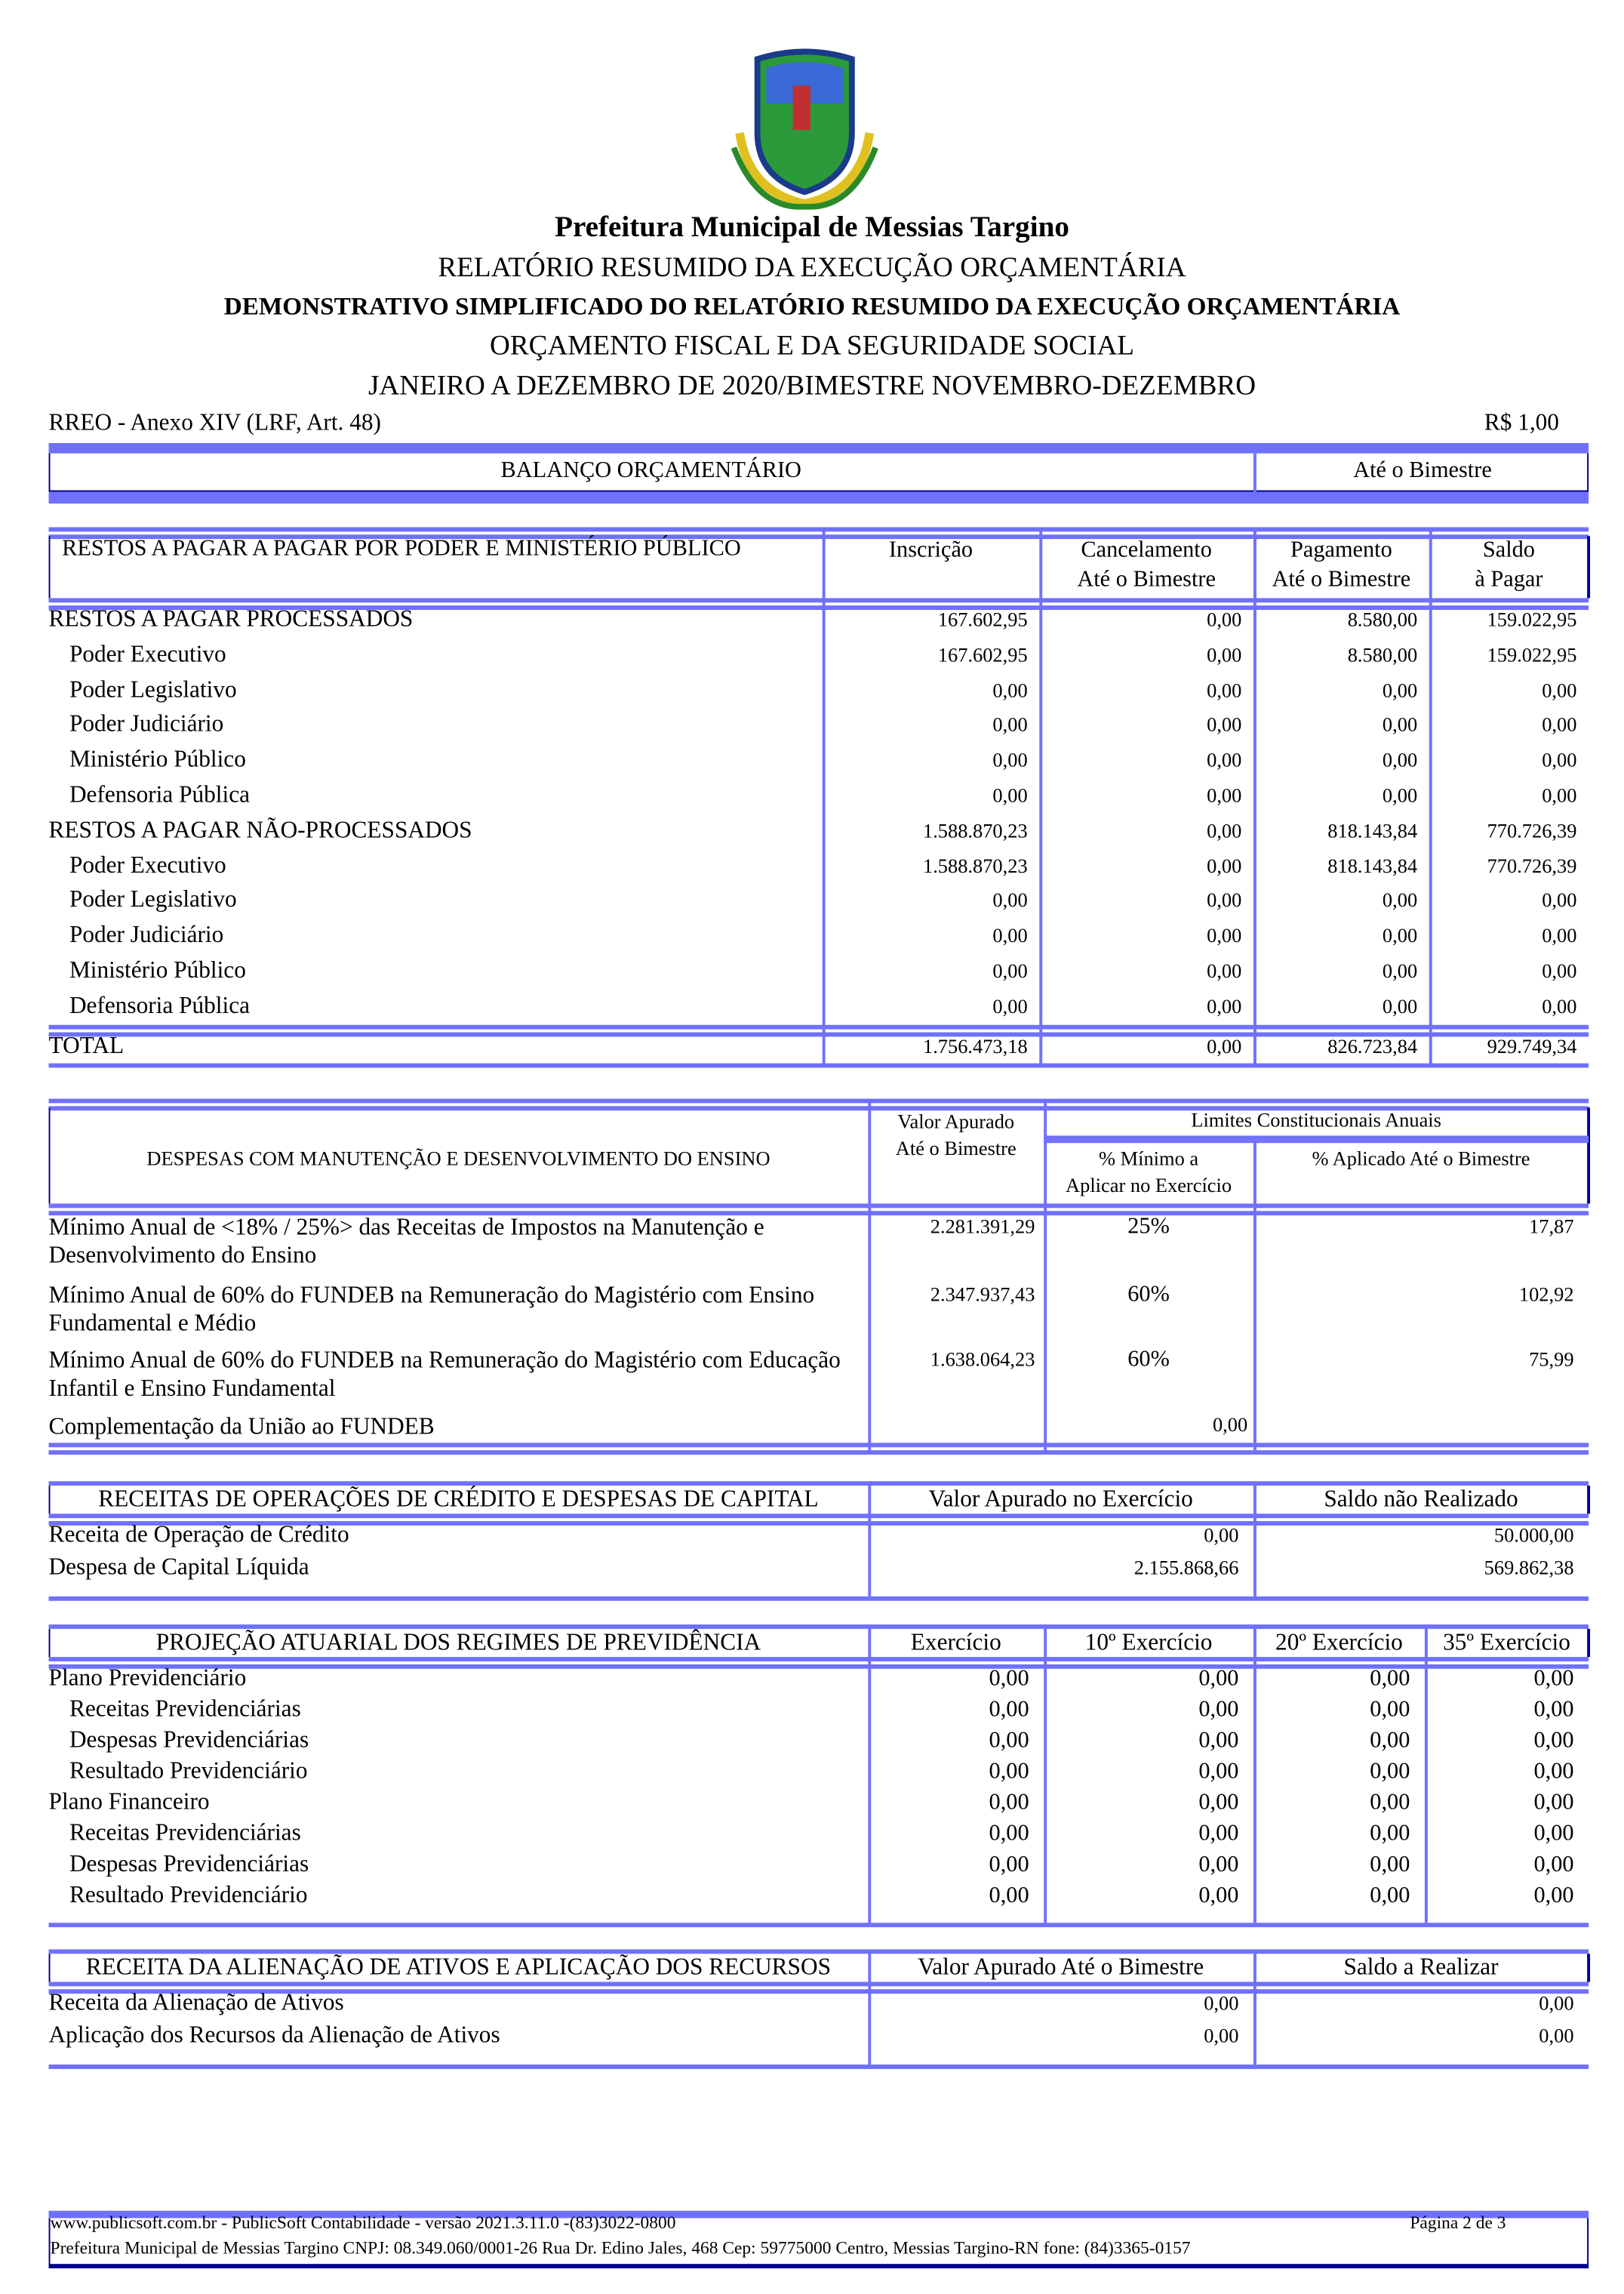 Image resolution: width=1624 pixels, height=2294 pixels. What do you see at coordinates (260, 830) in the screenshot?
I see `row-label: RESTOS A PAGAR NÃO-PROCESSADOS` at bounding box center [260, 830].